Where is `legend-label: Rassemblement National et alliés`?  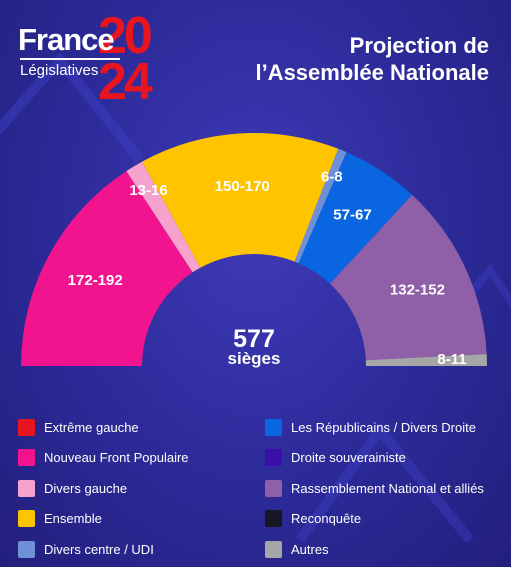
legend-label: Rassemblement National et alliés is located at coordinates (387, 488).